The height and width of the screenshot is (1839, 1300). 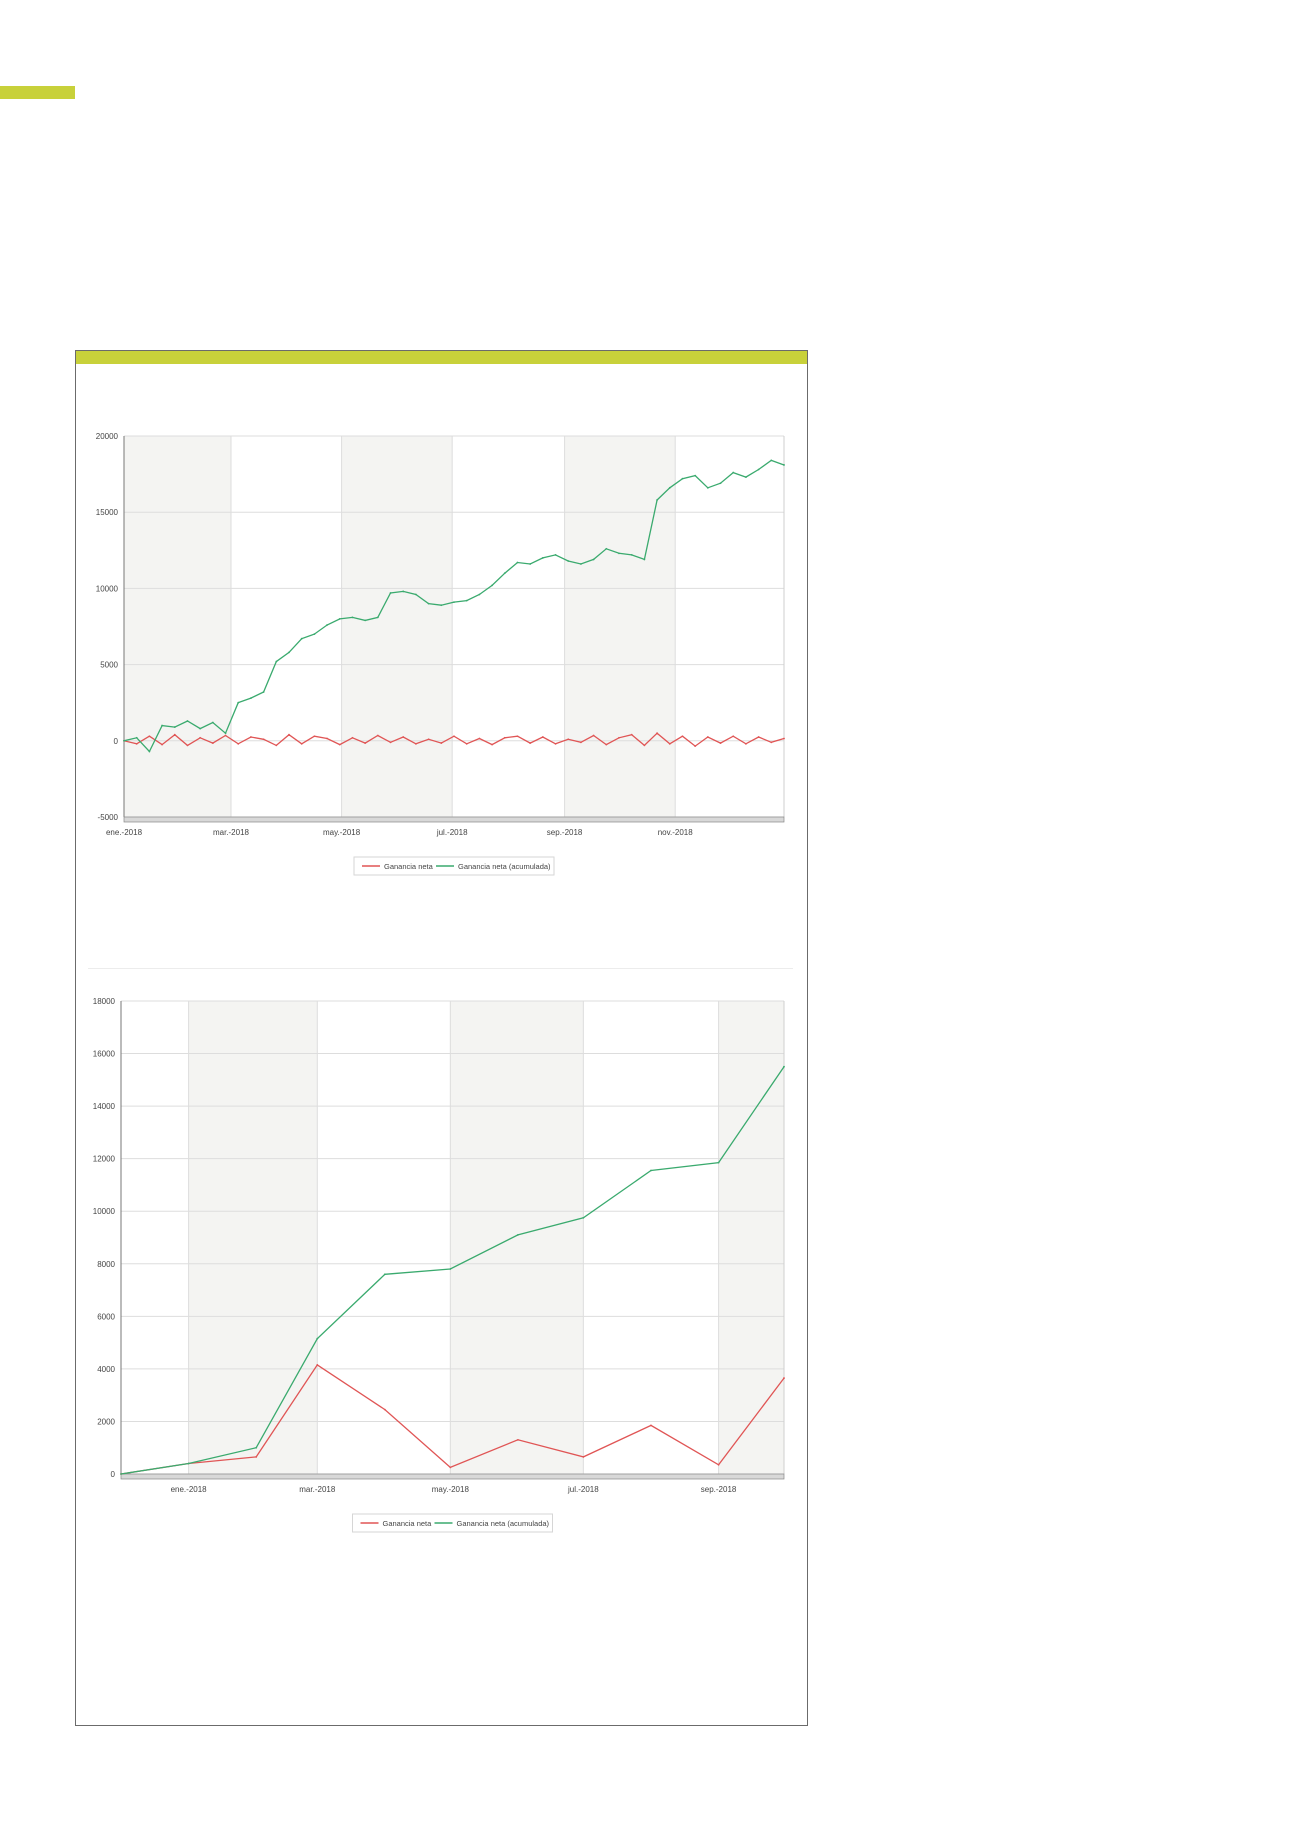 I want to click on panel-accent-bar, so click(x=441, y=357).